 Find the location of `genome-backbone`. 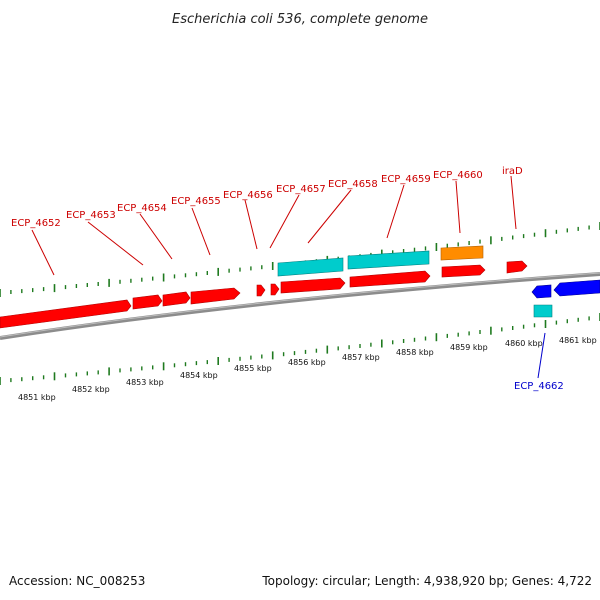

genome-backbone is located at coordinates (300, 306).